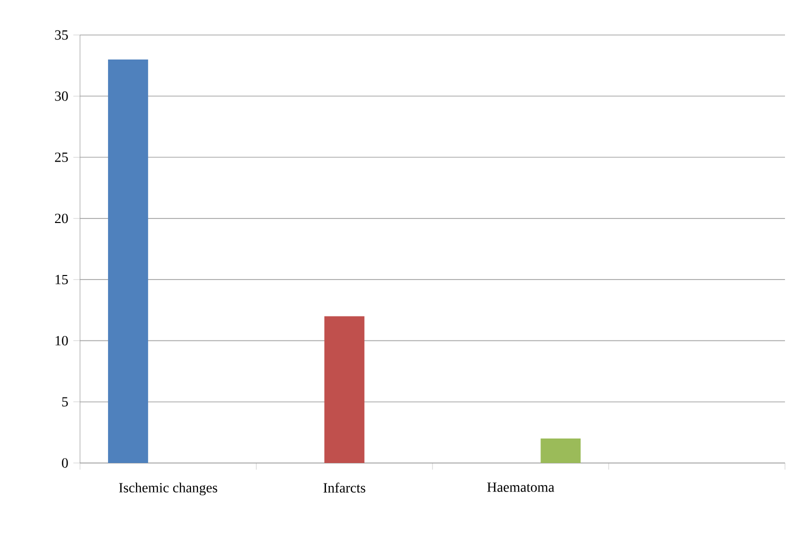  Describe the element at coordinates (62, 341) in the screenshot. I see `y-tick-label: 10` at that location.